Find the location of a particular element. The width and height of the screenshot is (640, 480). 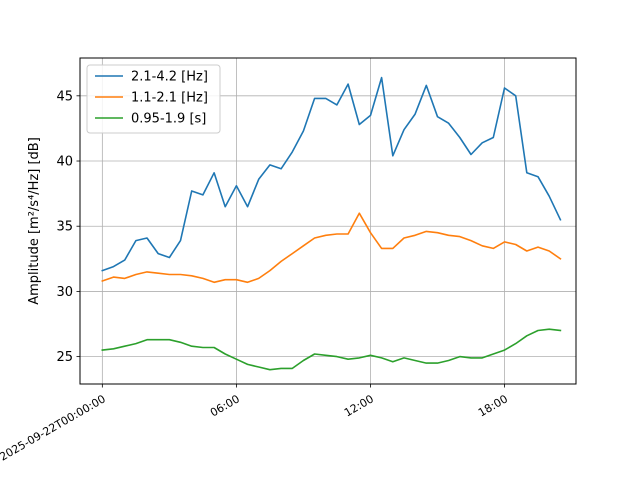

y-axis-label: Amplitude [m²/s⁴/Hz] [dB] is located at coordinates (34, 221).